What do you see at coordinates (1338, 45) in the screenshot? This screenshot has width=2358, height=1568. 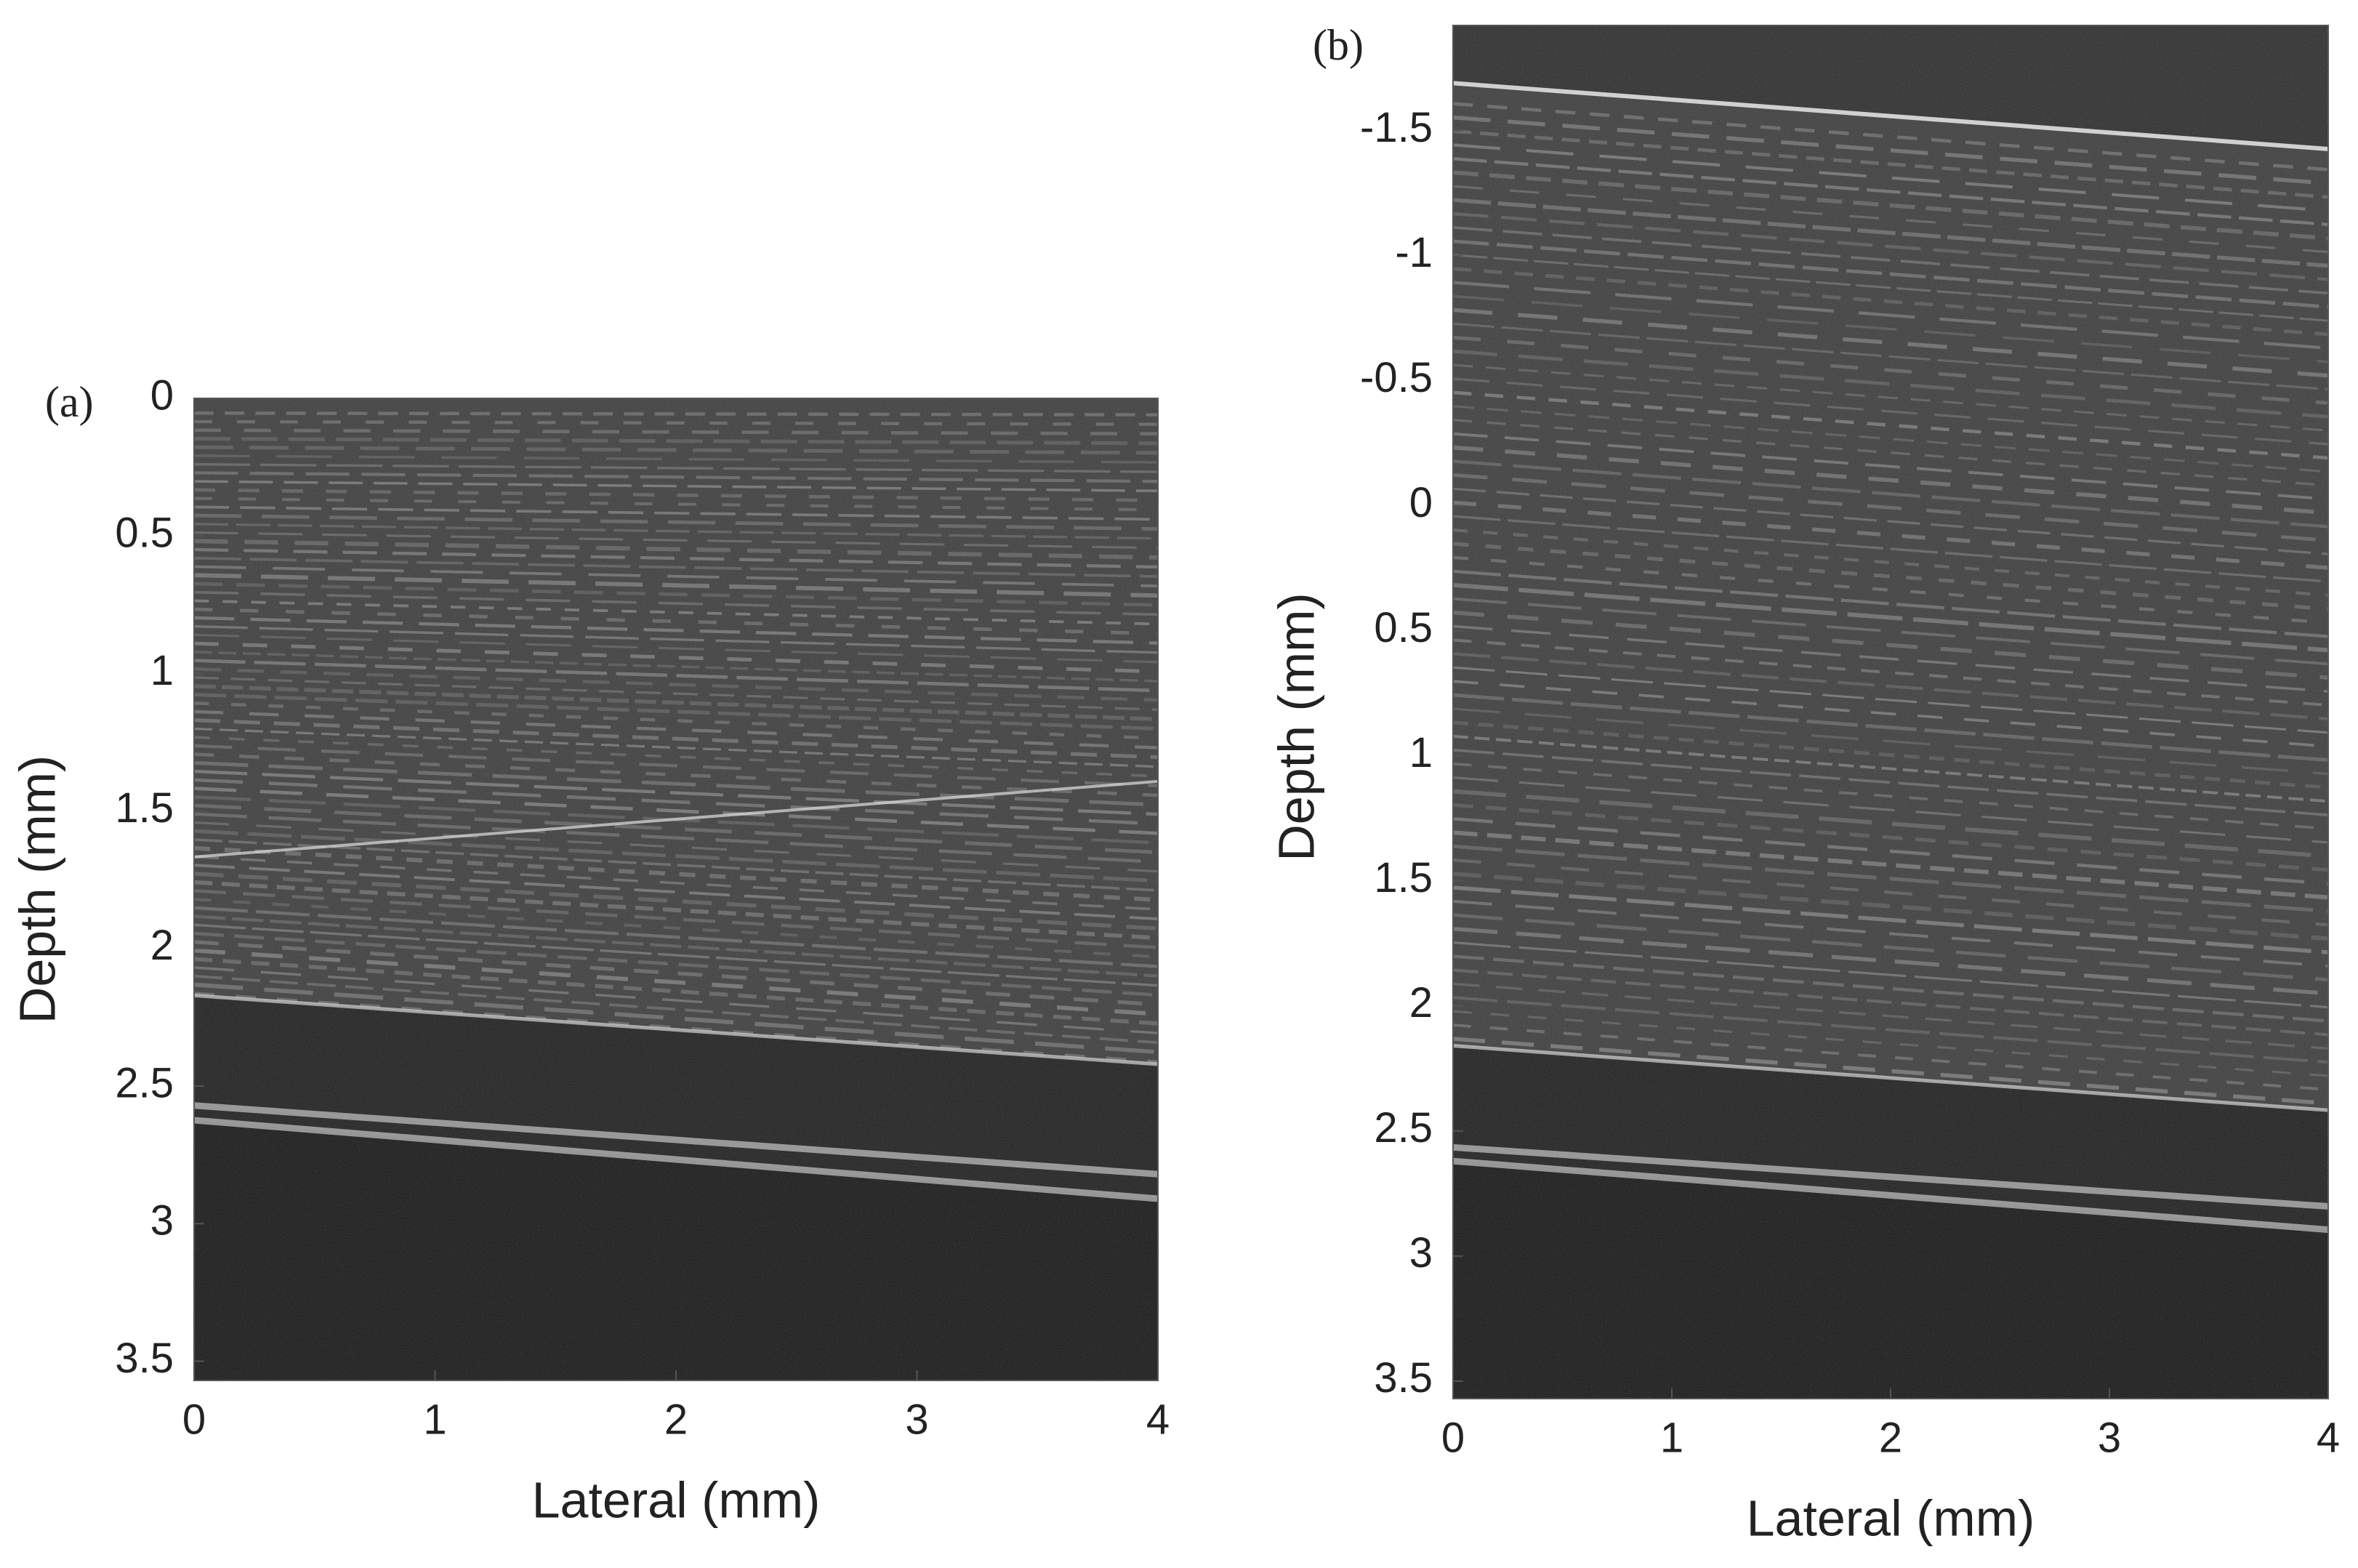 I see `panel-label: (b)` at bounding box center [1338, 45].